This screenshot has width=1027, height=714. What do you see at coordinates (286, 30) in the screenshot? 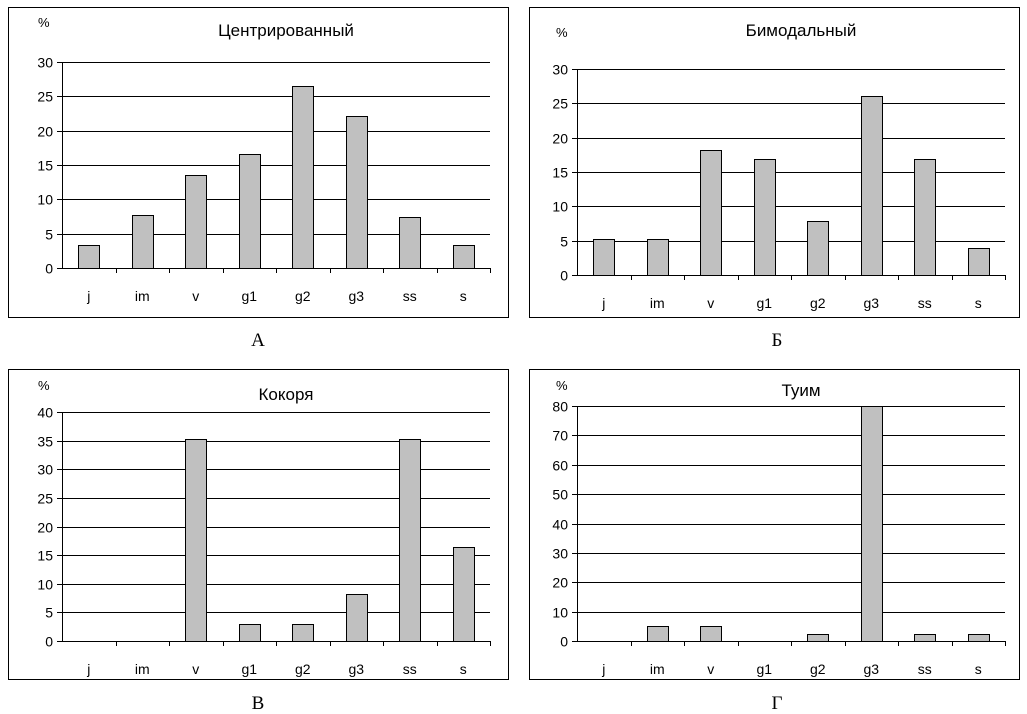
I see `chart-title: Центрированный` at bounding box center [286, 30].